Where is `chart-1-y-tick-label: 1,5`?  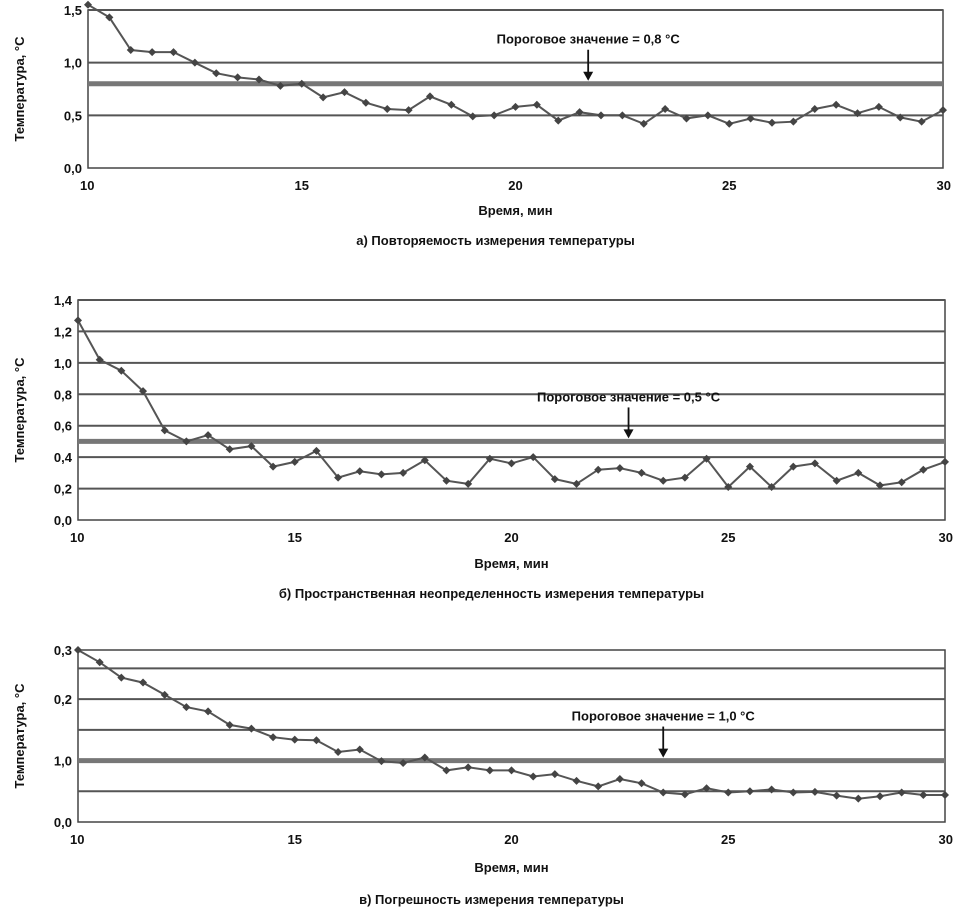
chart-1-y-tick-label: 1,5 is located at coordinates (73, 10).